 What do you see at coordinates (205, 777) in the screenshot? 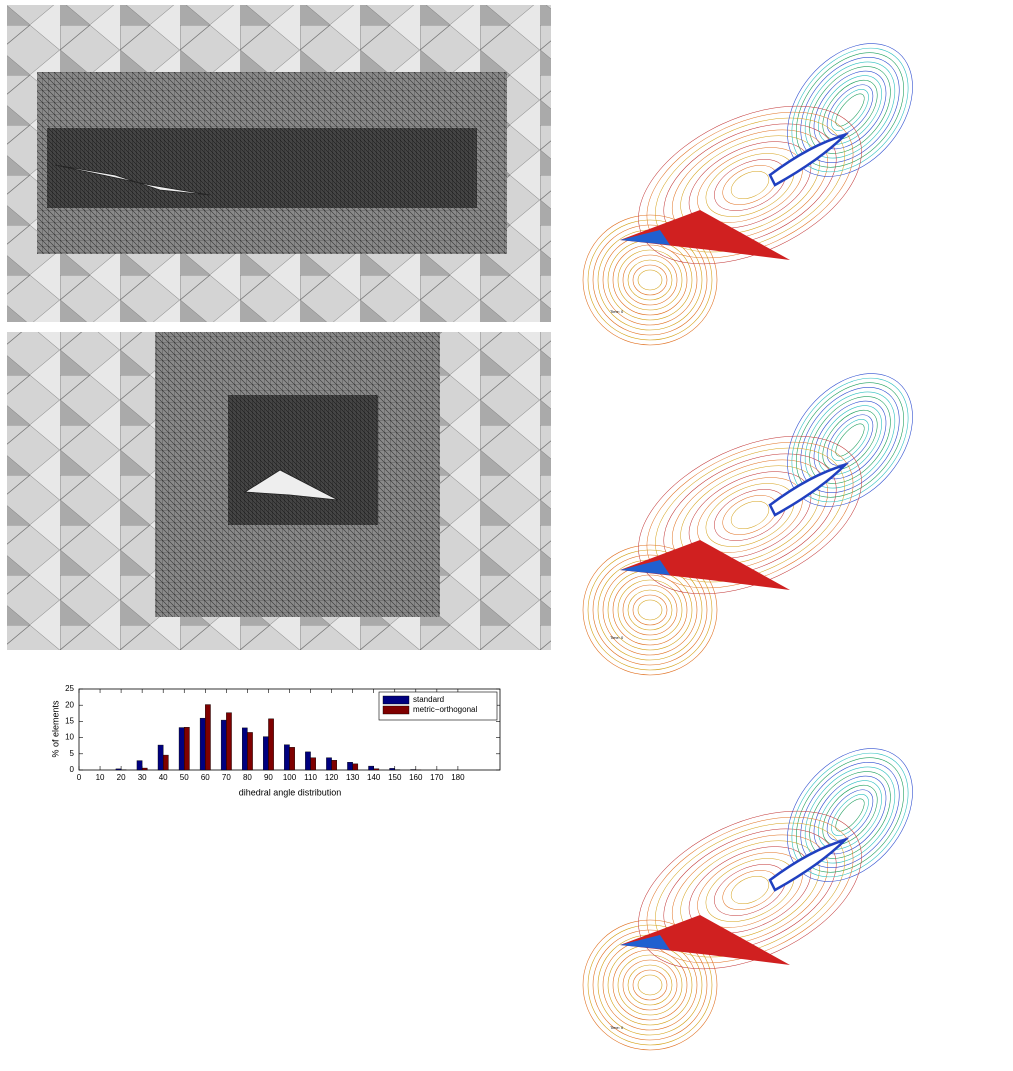
I see `x-tick-label: 60` at bounding box center [205, 777].